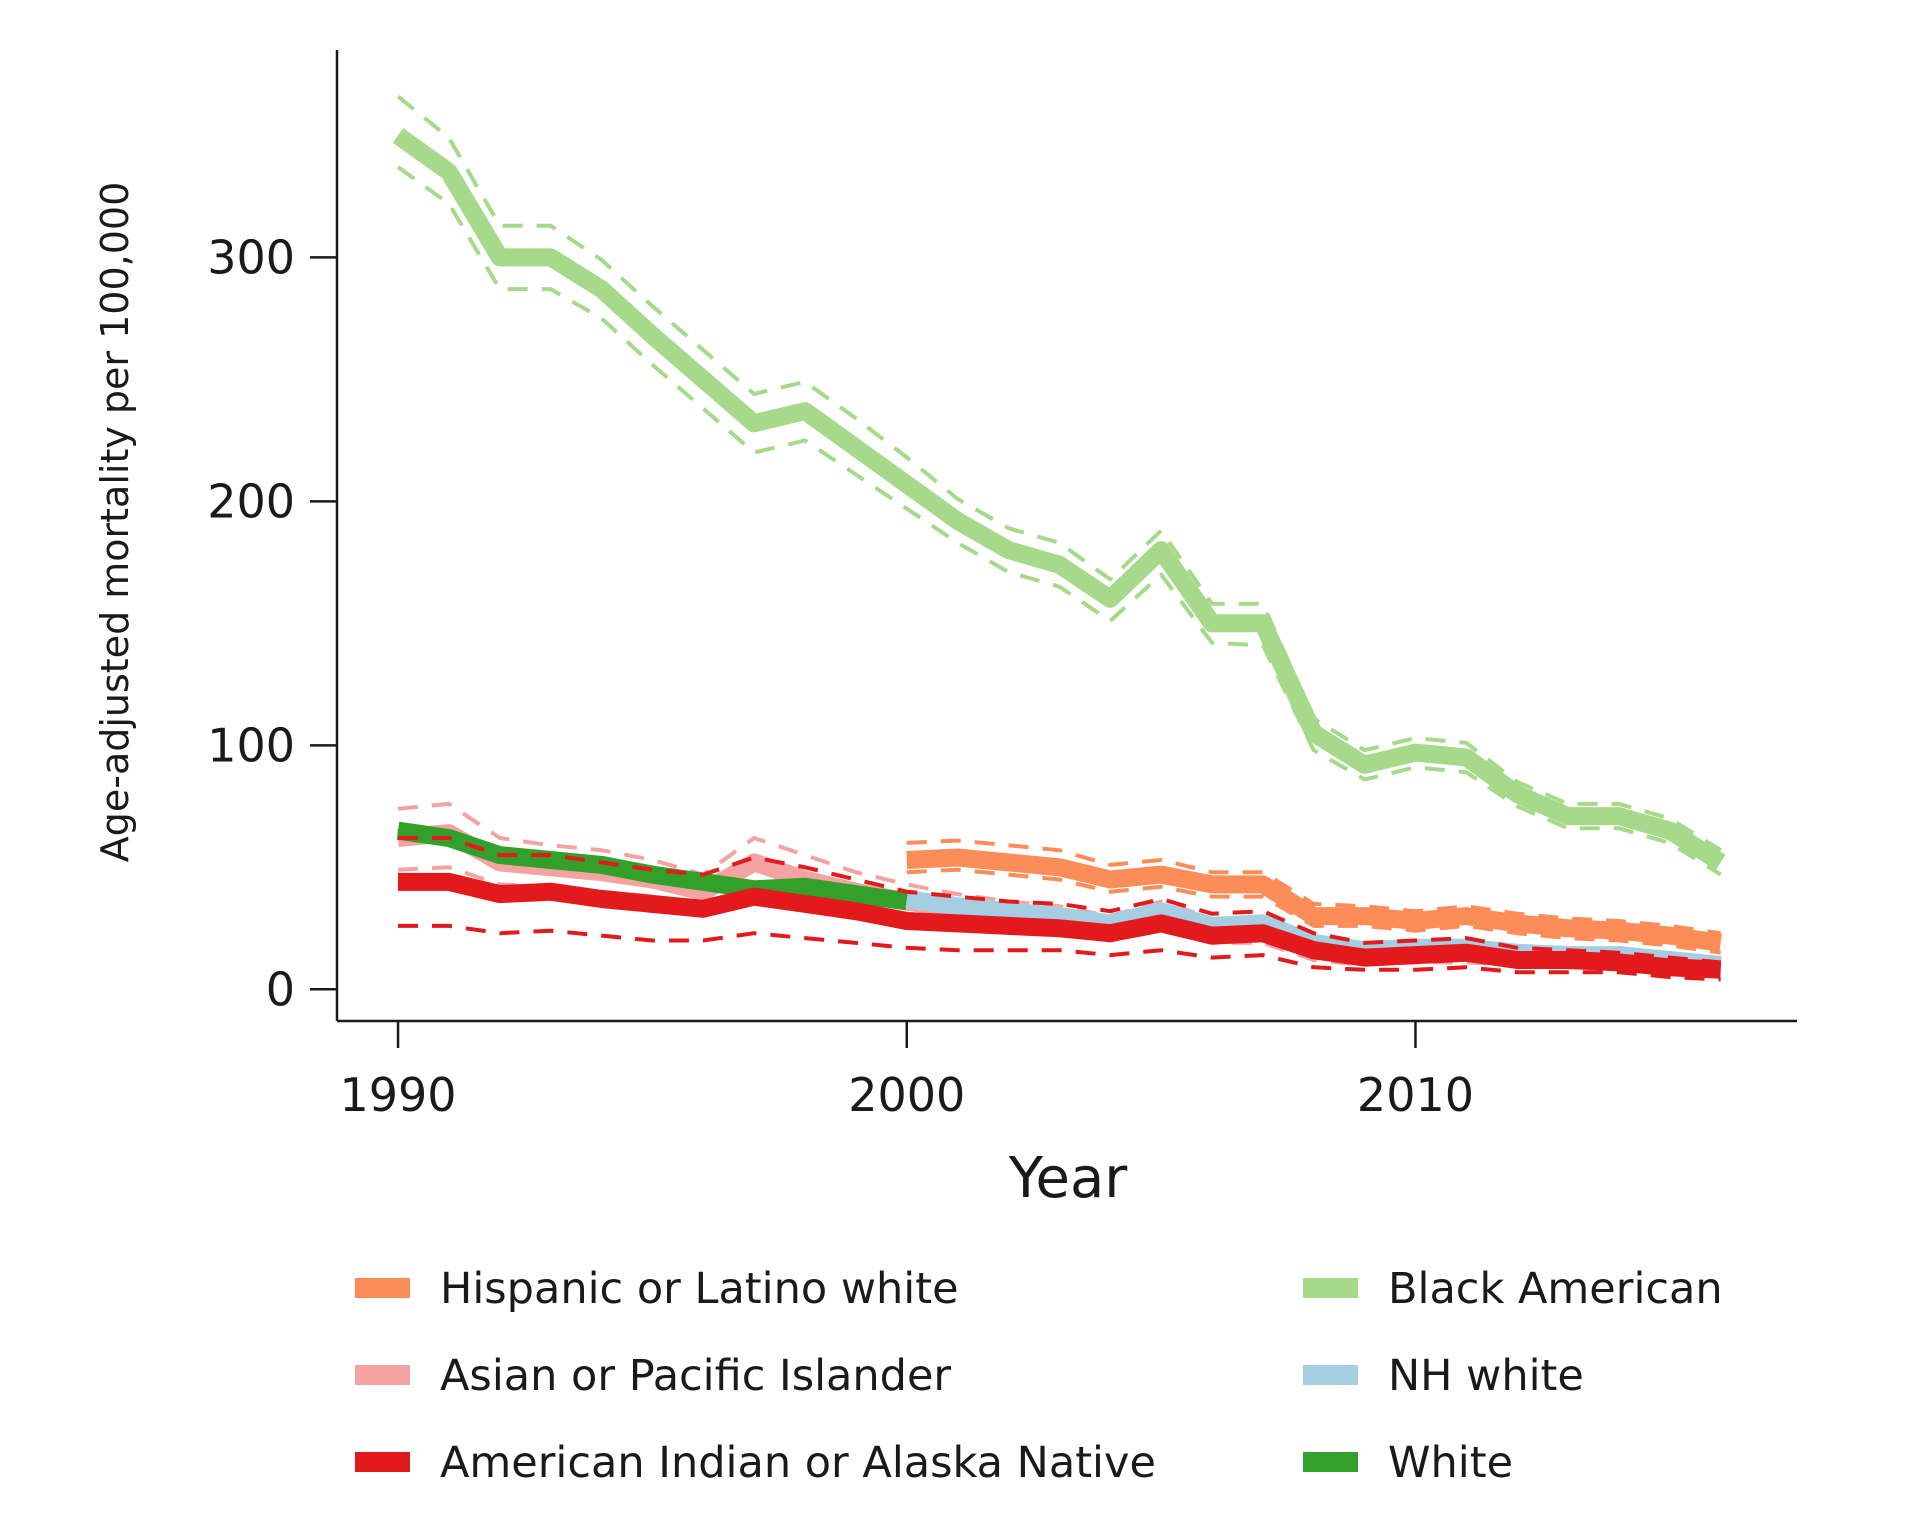 Image resolution: width=1920 pixels, height=1536 pixels. I want to click on series-asian-or-pacific-islander-upper-bound, so click(1059, 881).